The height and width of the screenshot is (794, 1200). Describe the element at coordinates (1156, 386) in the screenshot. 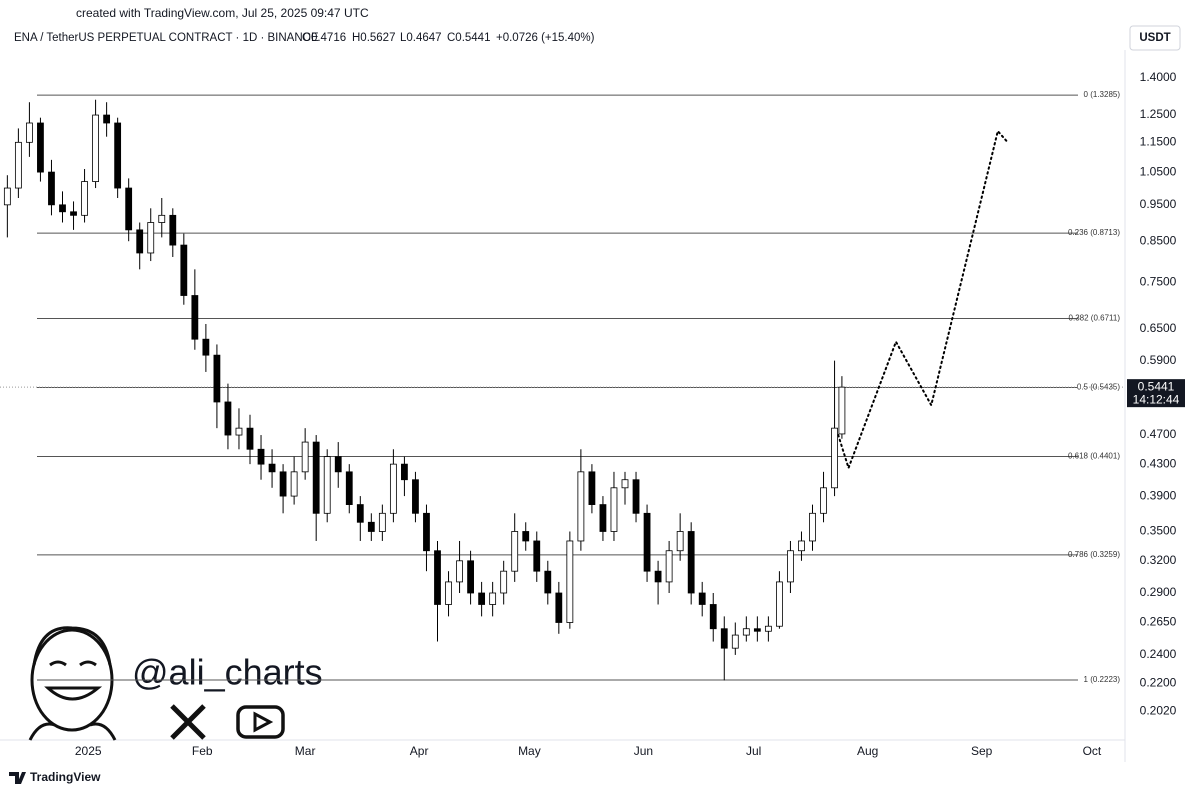

I see `price-tag-value: 0.5441` at that location.